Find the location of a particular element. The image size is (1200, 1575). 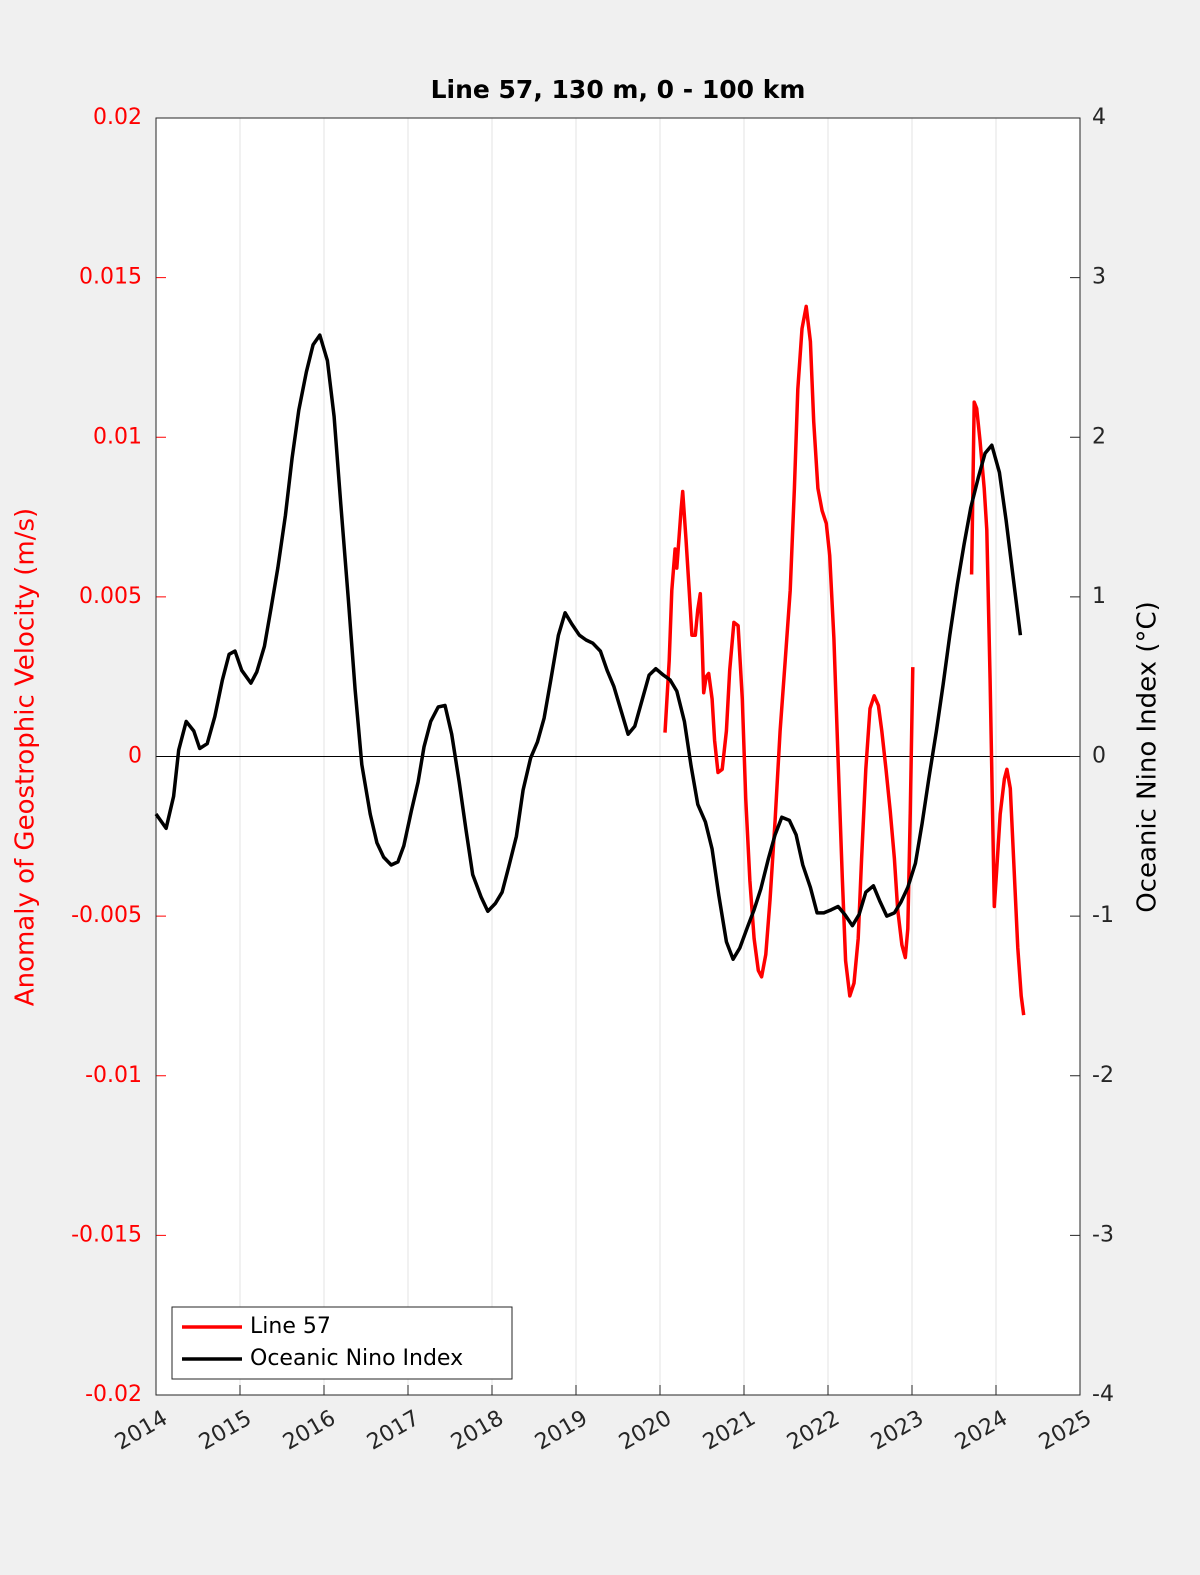

y2-tick-label: 1 is located at coordinates (1099, 596).